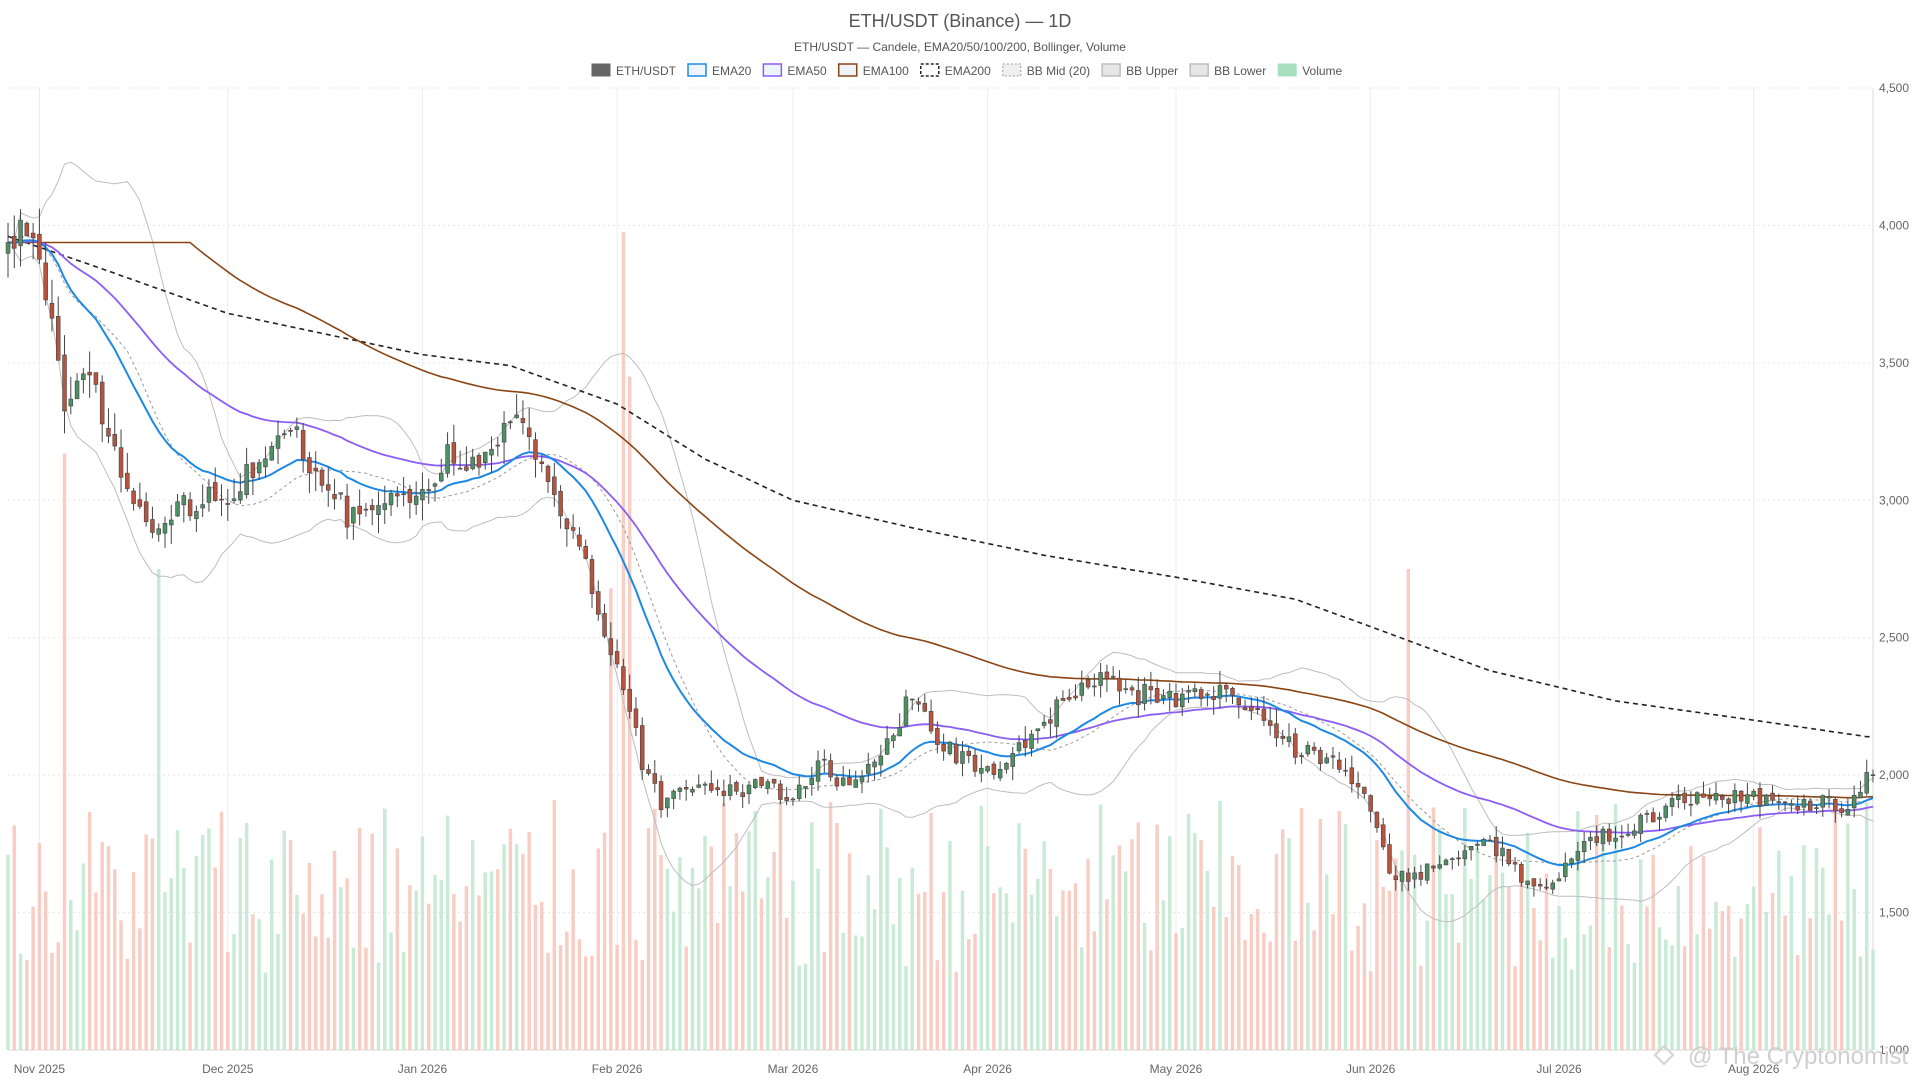 The image size is (1920, 1085). What do you see at coordinates (1664, 1055) in the screenshot?
I see `watermark-diamond-icon` at bounding box center [1664, 1055].